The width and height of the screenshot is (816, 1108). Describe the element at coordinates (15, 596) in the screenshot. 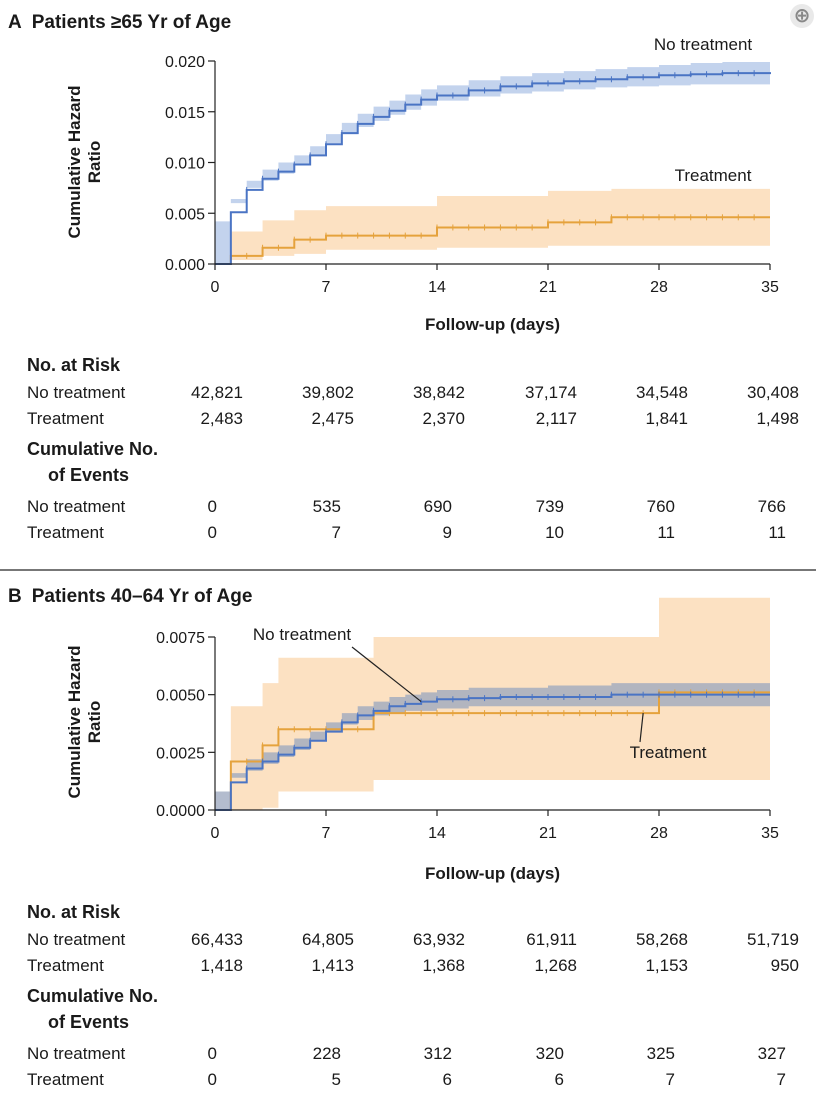

I see `panel-letter: B` at that location.